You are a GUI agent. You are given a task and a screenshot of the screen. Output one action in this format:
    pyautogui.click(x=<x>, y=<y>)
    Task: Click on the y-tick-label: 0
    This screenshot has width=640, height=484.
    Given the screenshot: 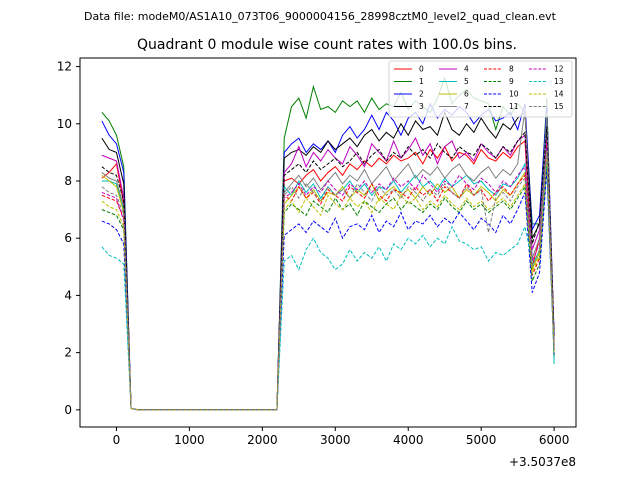 What is the action you would take?
    pyautogui.click(x=68, y=410)
    